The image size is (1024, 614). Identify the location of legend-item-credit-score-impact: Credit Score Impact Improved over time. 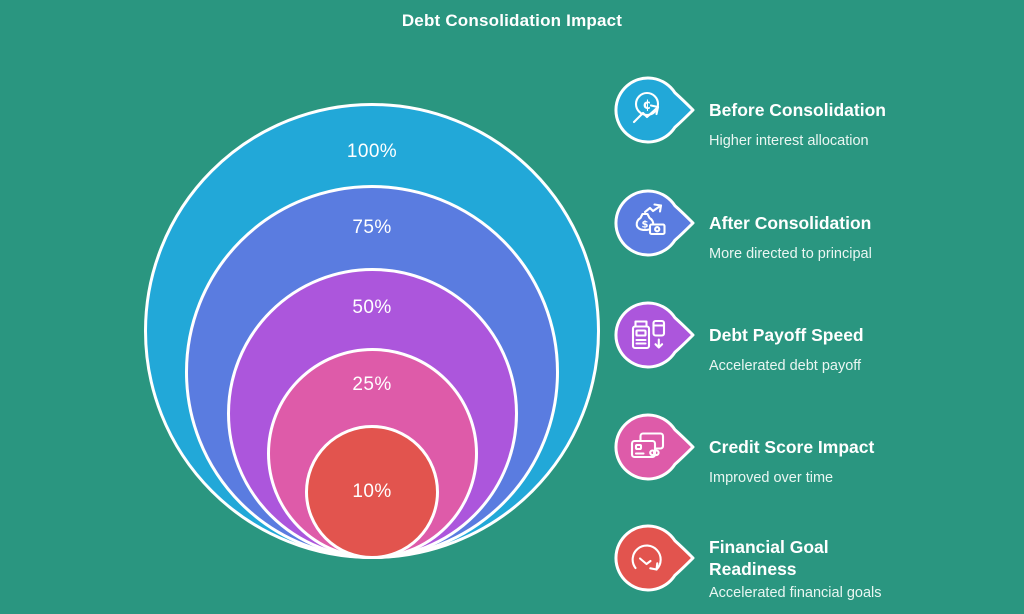
(743, 448).